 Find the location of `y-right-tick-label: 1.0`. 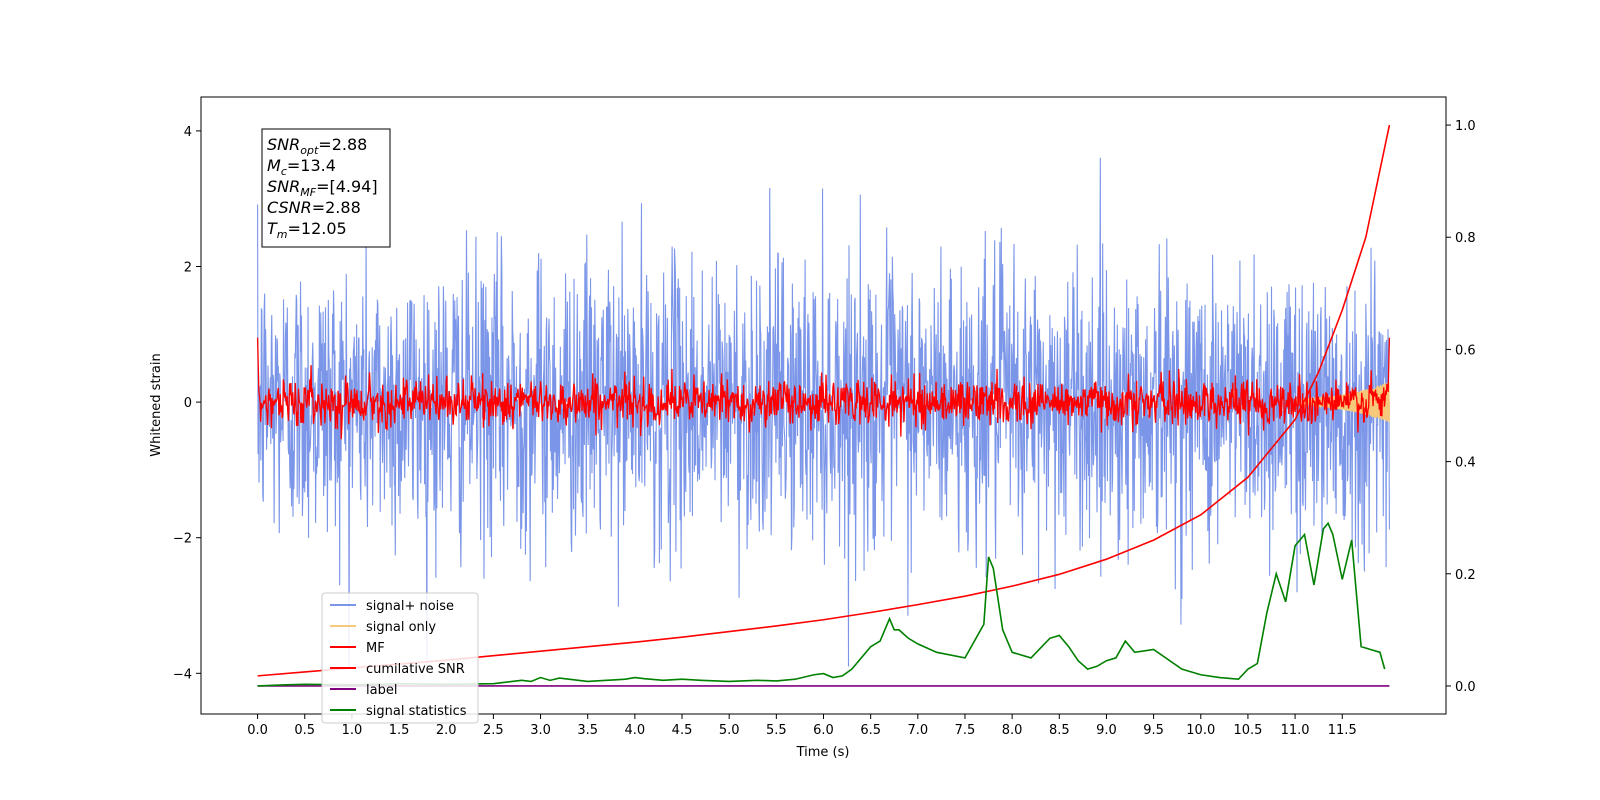

y-right-tick-label: 1.0 is located at coordinates (1465, 126).